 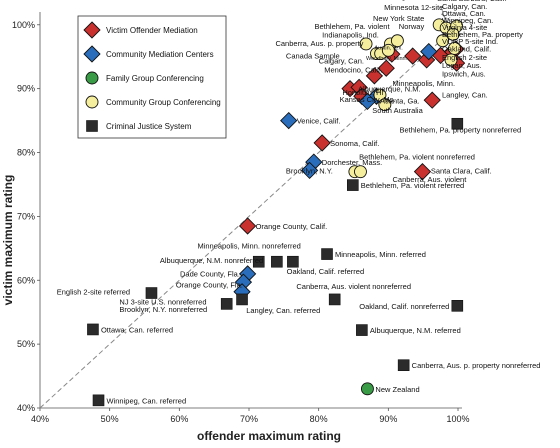 I want to click on y-axis-title: victim maximum rating, so click(x=8, y=240).